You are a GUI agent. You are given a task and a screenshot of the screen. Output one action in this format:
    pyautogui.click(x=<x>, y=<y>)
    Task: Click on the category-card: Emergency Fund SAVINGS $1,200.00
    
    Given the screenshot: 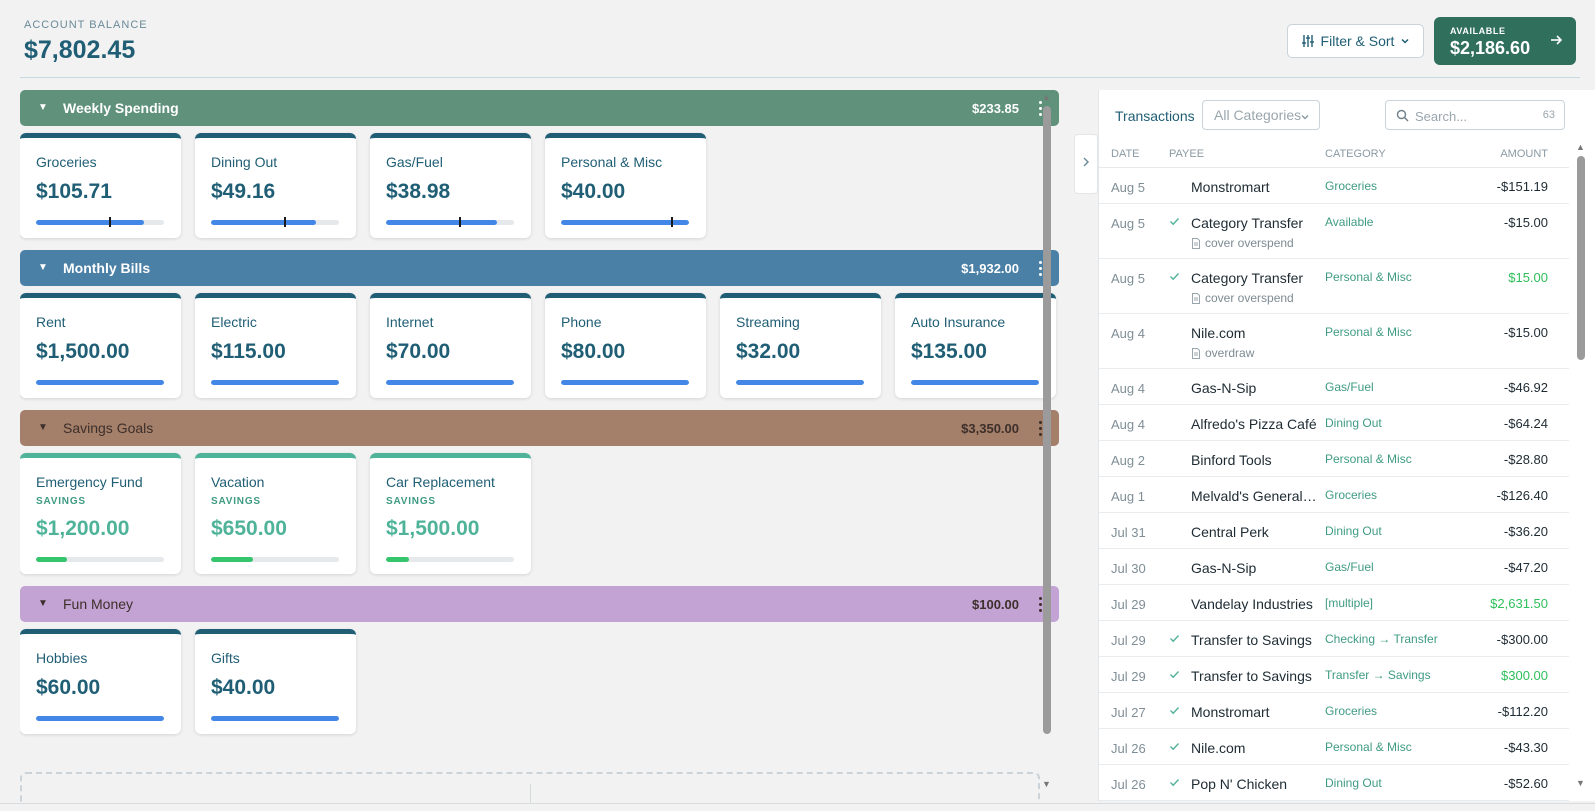 What is the action you would take?
    pyautogui.click(x=100, y=513)
    